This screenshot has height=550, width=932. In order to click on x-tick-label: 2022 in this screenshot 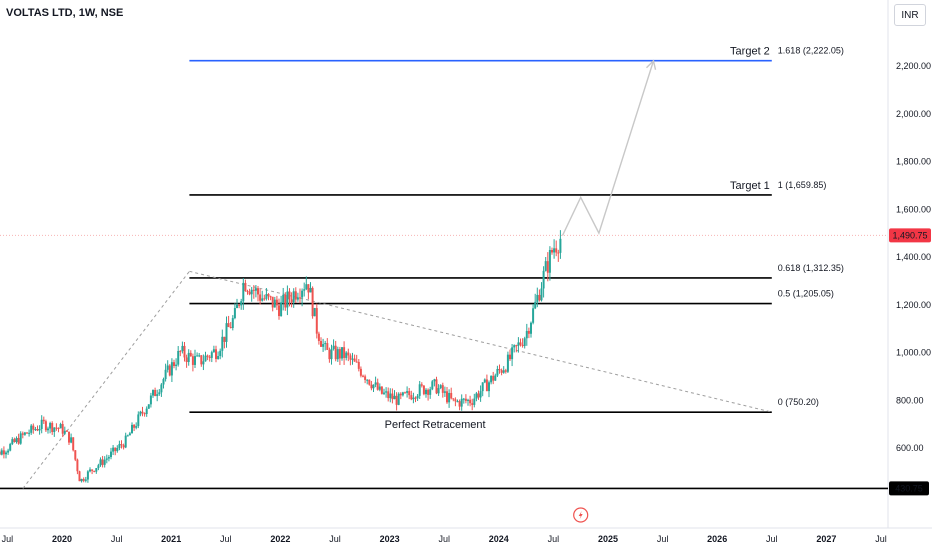, I will do `click(280, 539)`.